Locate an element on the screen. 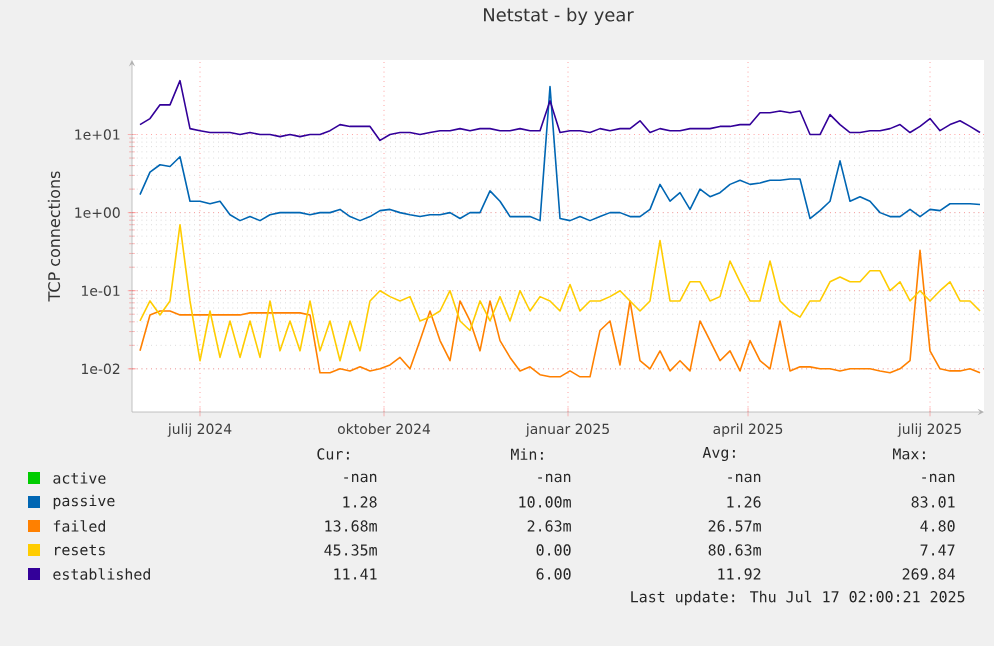  chart-title: Netstat - by year is located at coordinates (559, 16).